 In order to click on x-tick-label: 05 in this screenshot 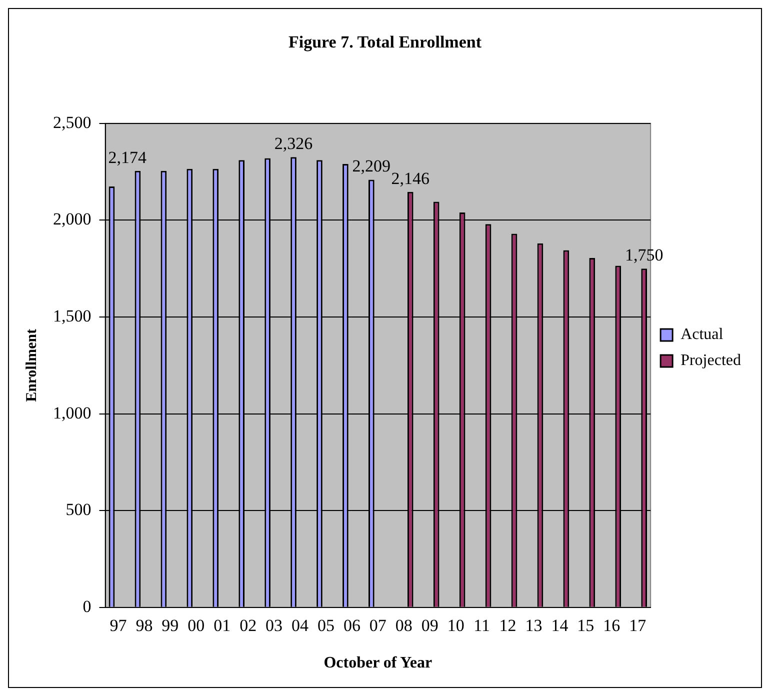, I will do `click(325, 626)`.